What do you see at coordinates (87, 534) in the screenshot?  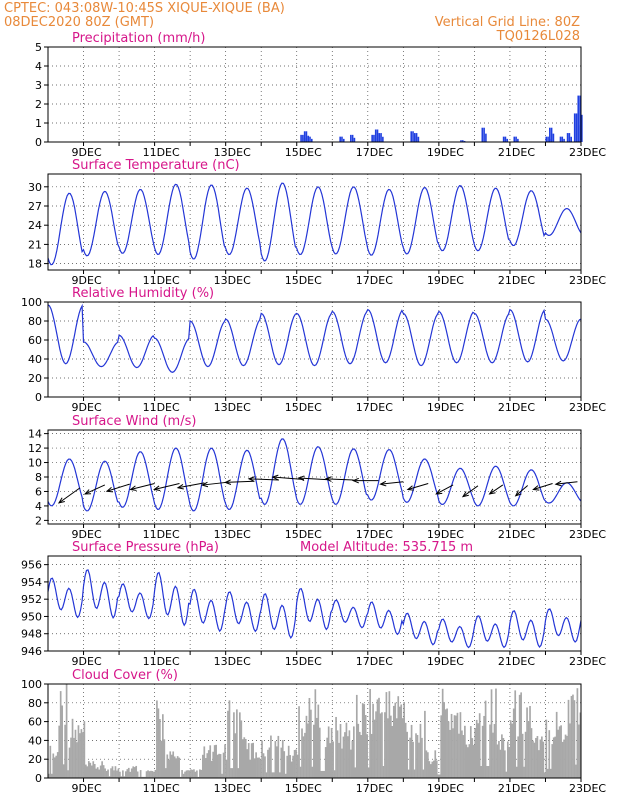 I see `x-tick-label: 9DEC` at bounding box center [87, 534].